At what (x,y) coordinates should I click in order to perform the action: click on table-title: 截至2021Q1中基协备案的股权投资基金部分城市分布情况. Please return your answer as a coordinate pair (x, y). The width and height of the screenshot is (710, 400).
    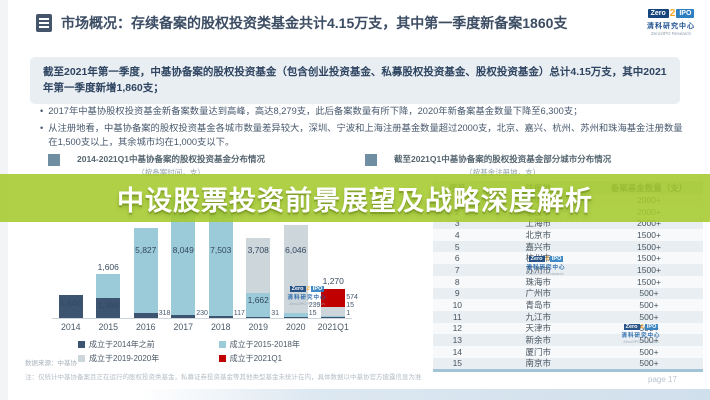
    Looking at the image, I should click on (503, 159).